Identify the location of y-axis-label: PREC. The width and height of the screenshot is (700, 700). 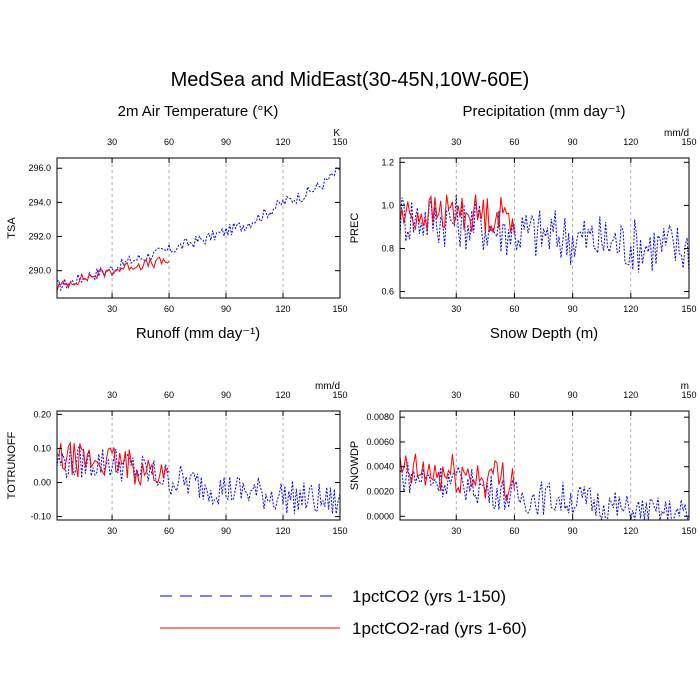
(355, 228).